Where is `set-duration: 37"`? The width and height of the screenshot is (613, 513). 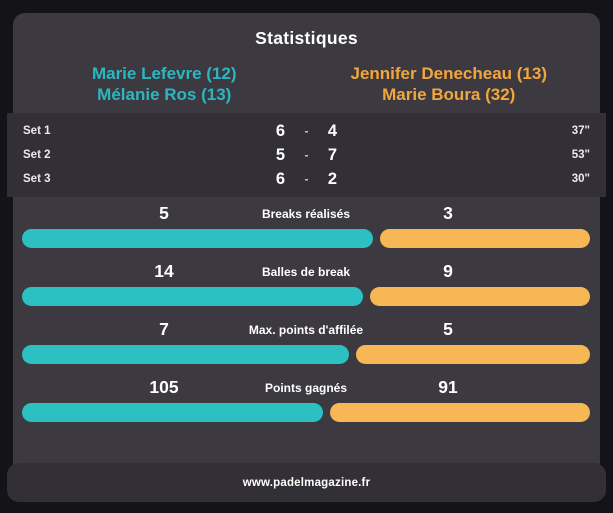
set-duration: 37" is located at coordinates (580, 131).